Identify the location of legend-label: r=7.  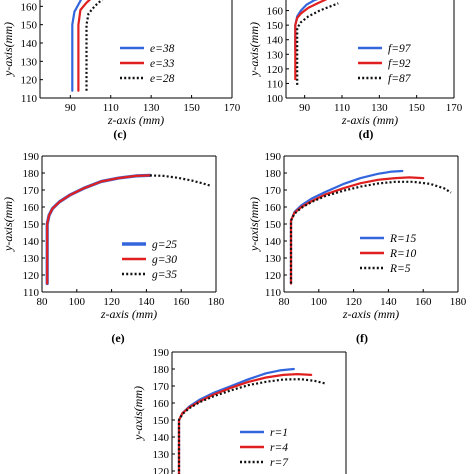
(279, 463).